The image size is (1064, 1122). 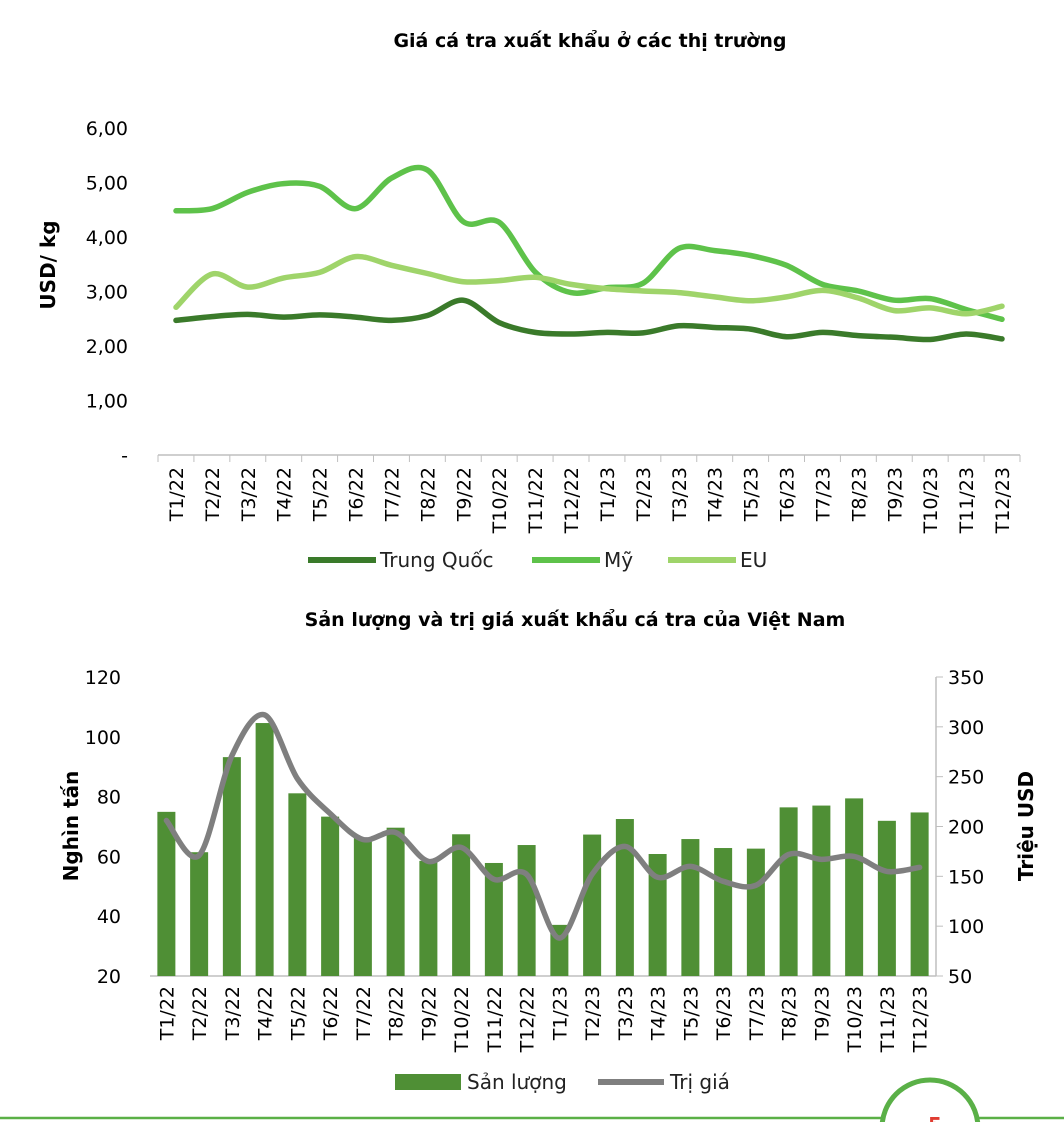 I want to click on export-x-tick-label: T1/23, so click(x=560, y=1013).